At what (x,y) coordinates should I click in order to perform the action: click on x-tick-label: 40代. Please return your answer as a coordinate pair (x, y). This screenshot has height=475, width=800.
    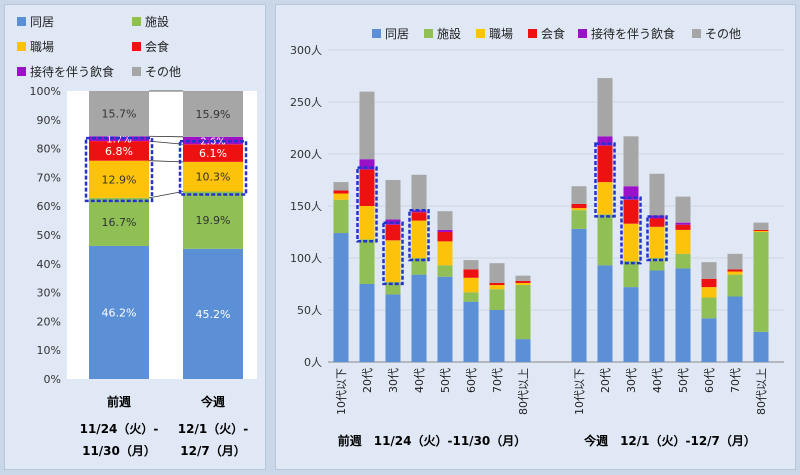
    Looking at the image, I should click on (419, 380).